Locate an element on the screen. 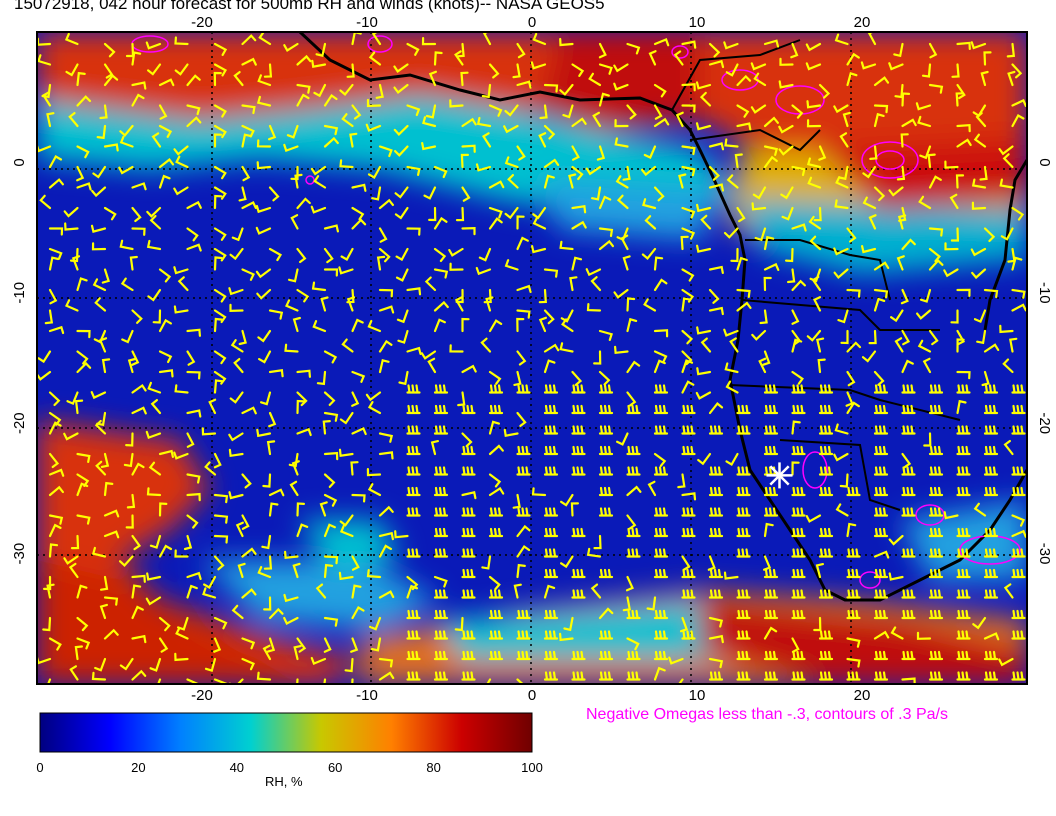 The width and height of the screenshot is (1056, 816). tick-label: -10 is located at coordinates (19, 293).